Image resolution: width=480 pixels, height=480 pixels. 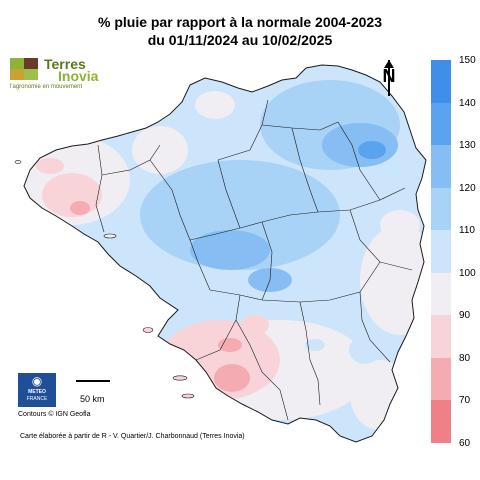 What do you see at coordinates (467, 60) in the screenshot?
I see `legend-tick-label: 150` at bounding box center [467, 60].